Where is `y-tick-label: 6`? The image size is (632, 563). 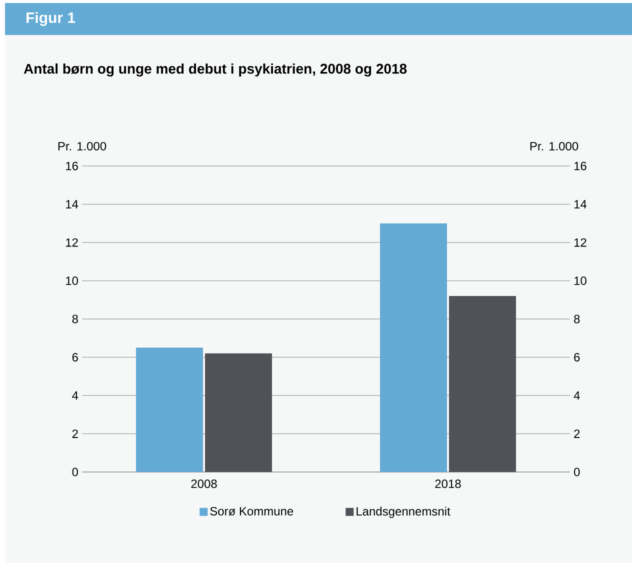
y-tick-label: 6 is located at coordinates (75, 357).